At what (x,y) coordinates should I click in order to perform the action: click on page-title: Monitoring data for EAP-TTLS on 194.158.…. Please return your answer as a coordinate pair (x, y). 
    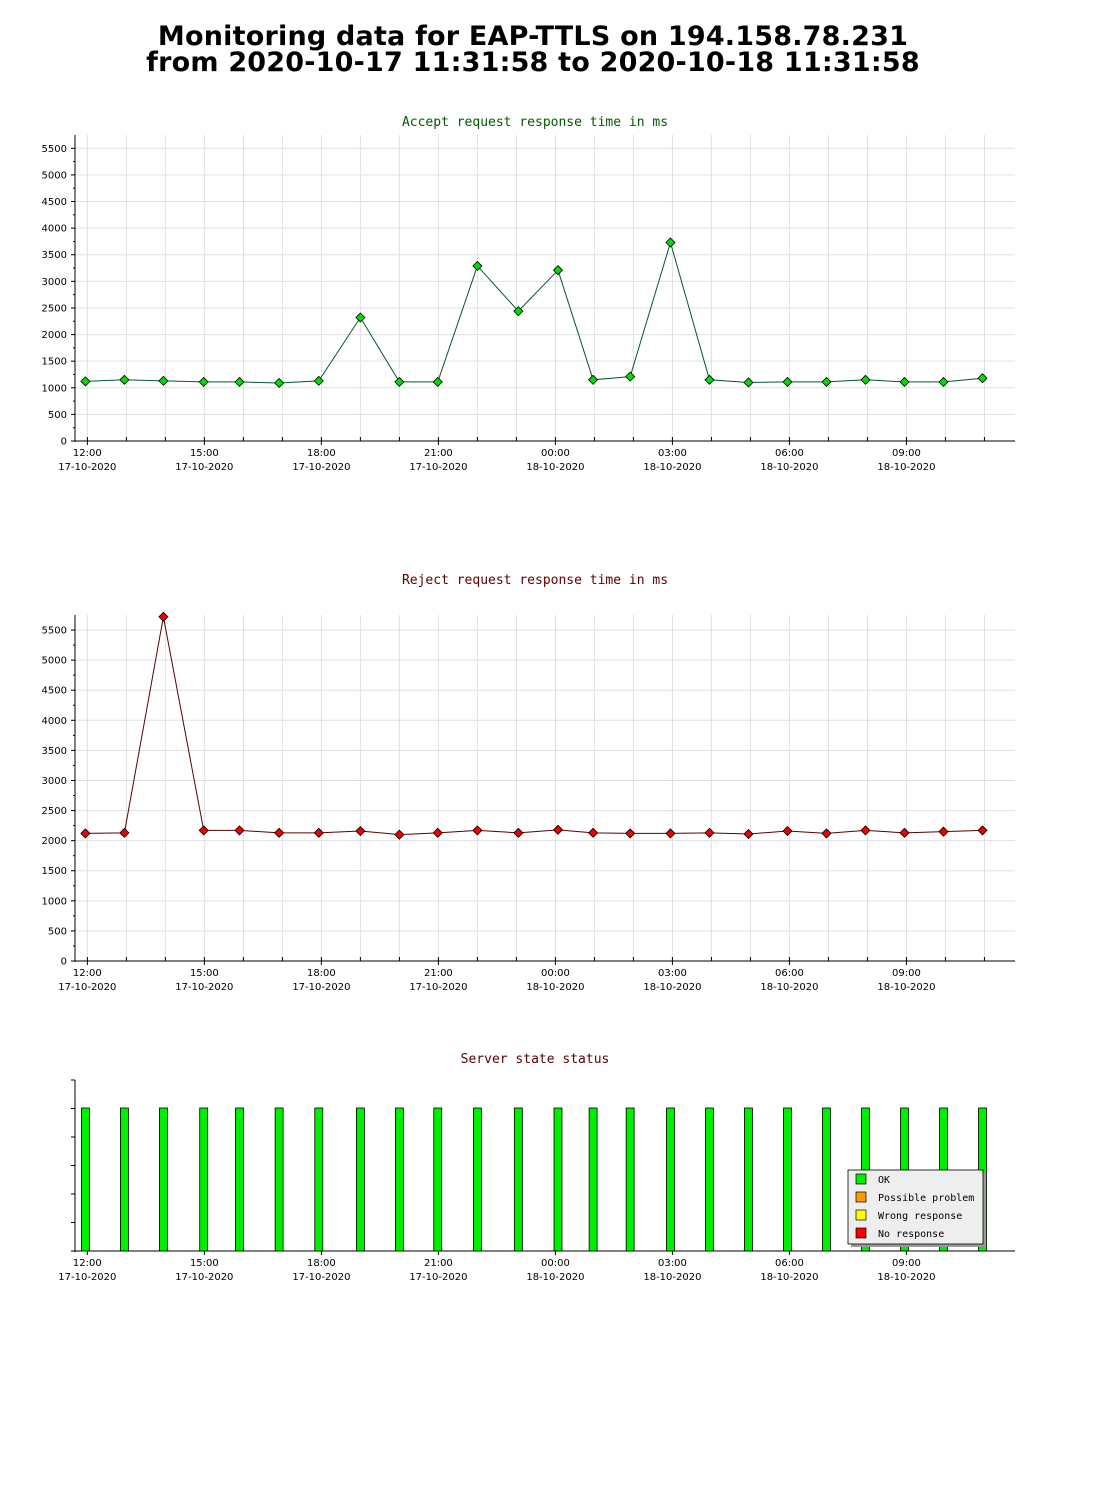
    Looking at the image, I should click on (533, 49).